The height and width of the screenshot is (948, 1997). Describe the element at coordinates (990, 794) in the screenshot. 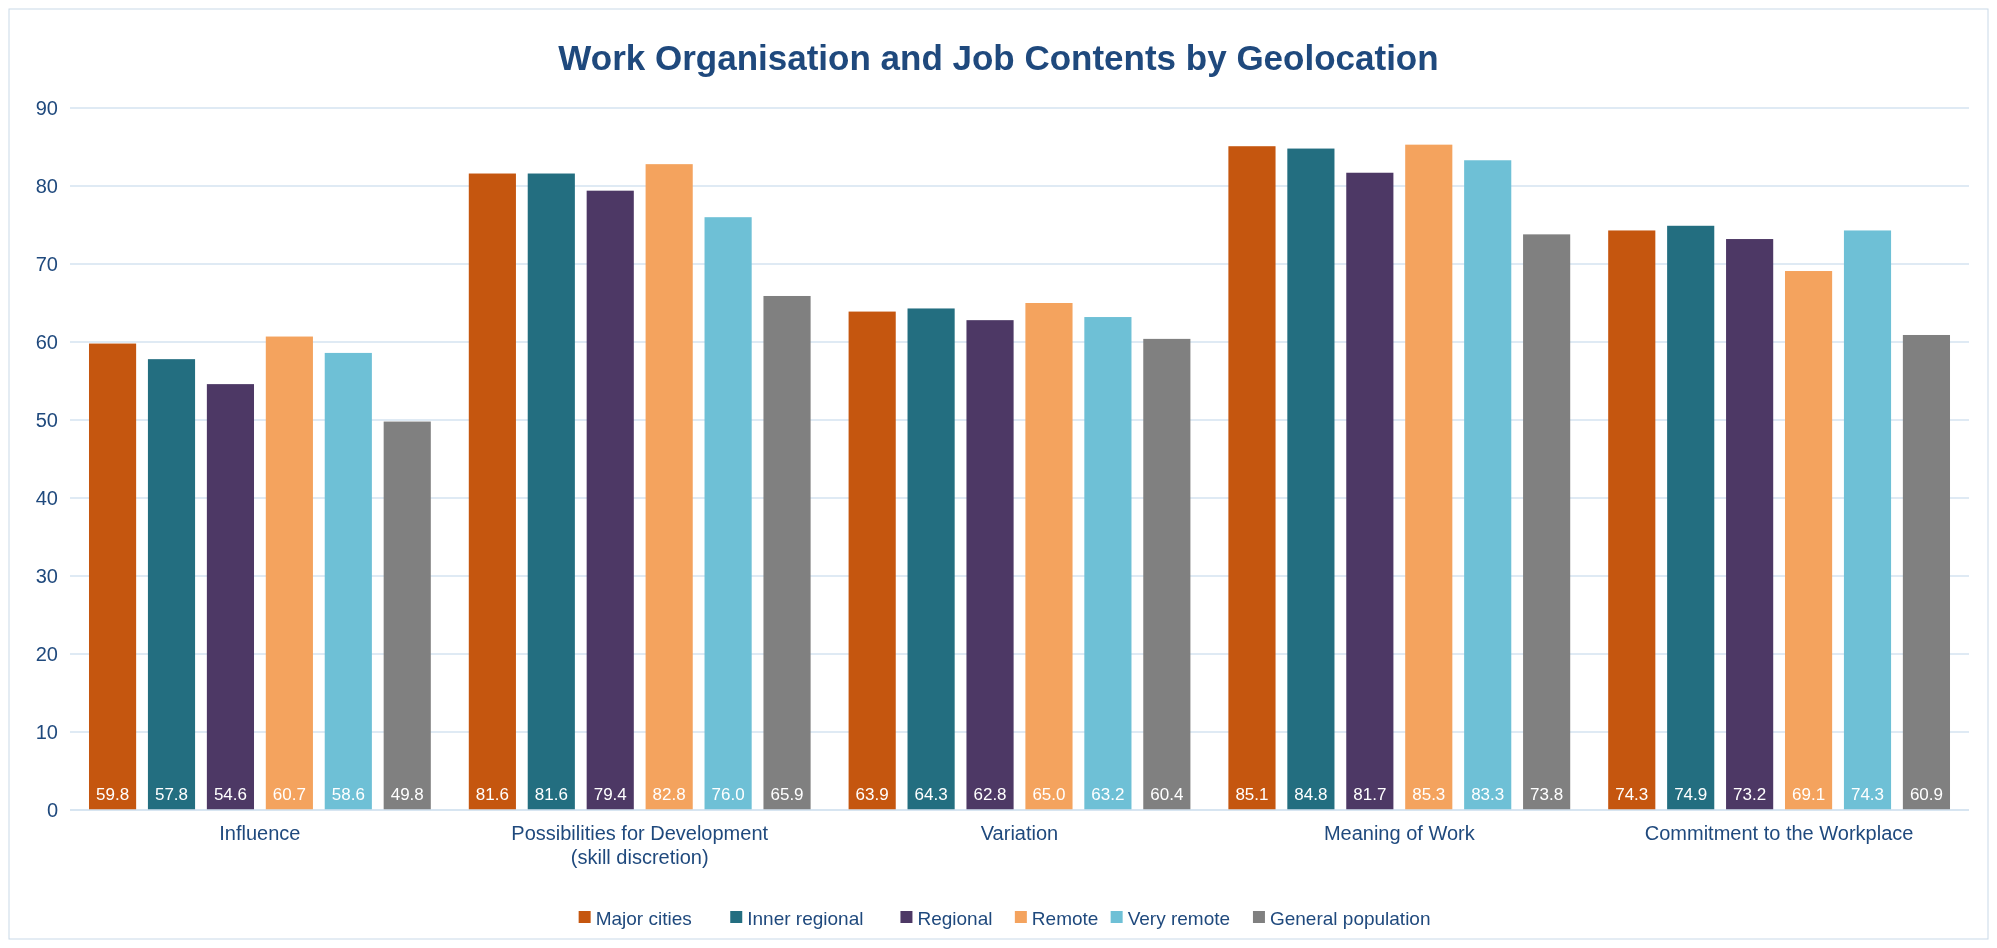

I see `data-label: 62.8` at that location.